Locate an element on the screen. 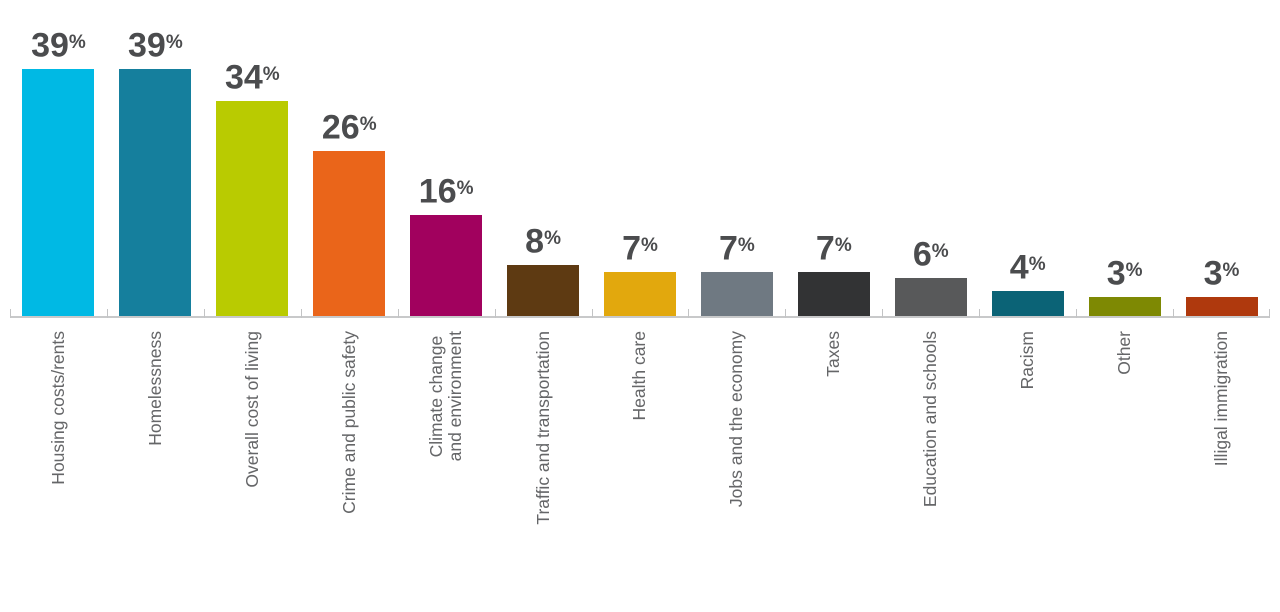 The height and width of the screenshot is (612, 1280). bar-column: 16% is located at coordinates (446, 158).